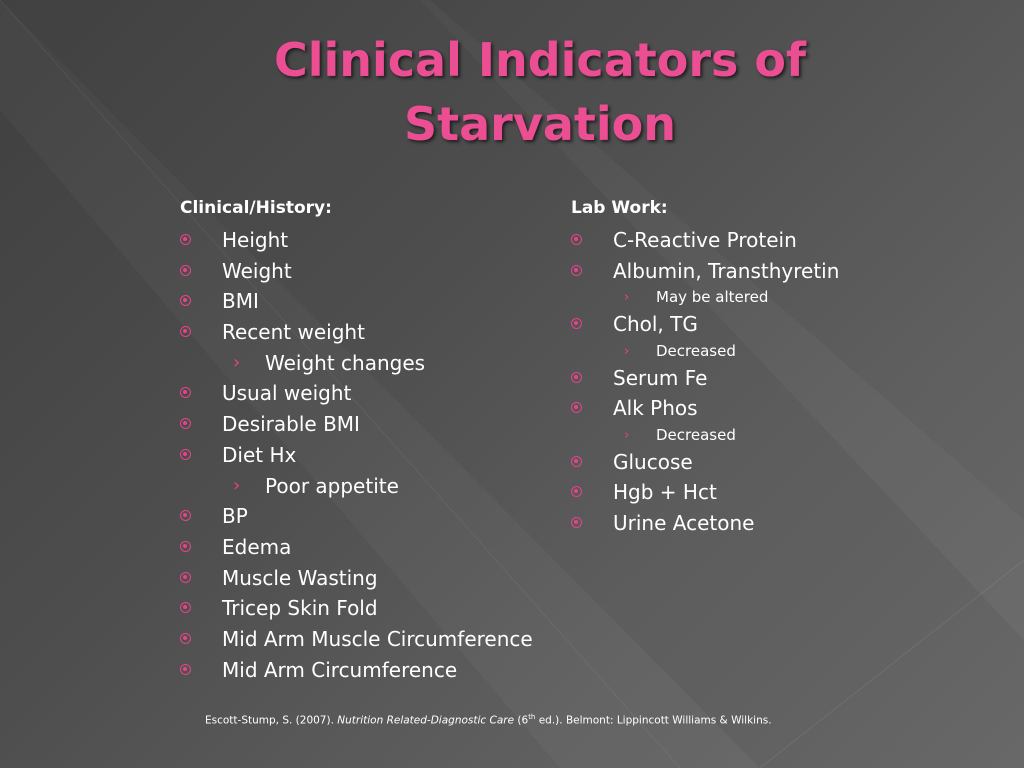 The height and width of the screenshot is (768, 1024). What do you see at coordinates (781, 324) in the screenshot?
I see `list-item: Chol, TG` at bounding box center [781, 324].